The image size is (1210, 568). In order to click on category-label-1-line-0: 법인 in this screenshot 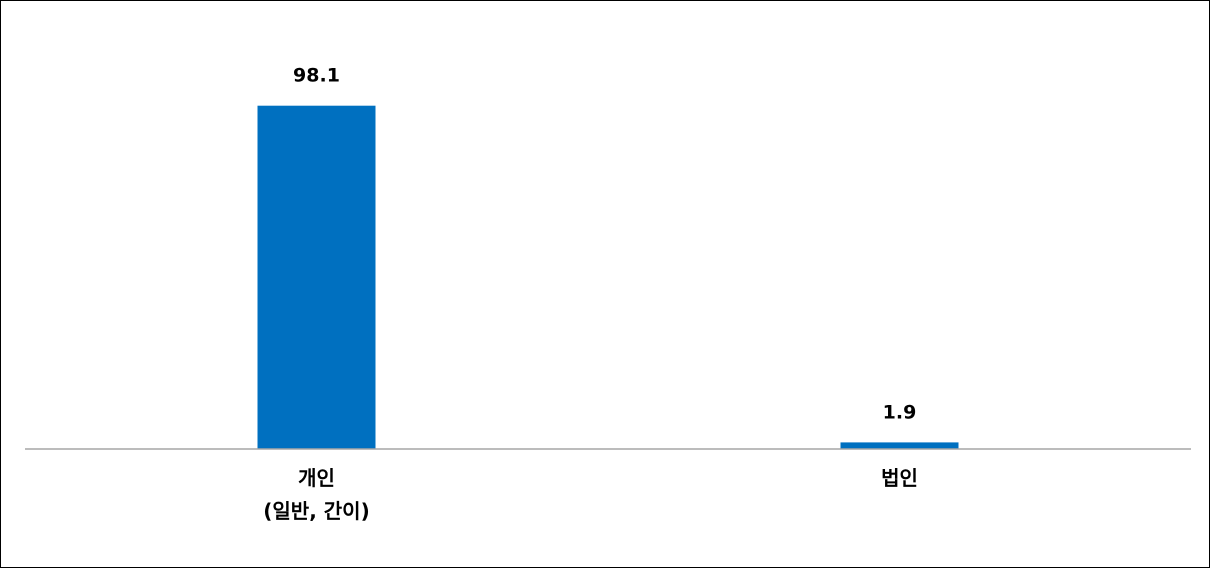, I will do `click(899, 478)`.